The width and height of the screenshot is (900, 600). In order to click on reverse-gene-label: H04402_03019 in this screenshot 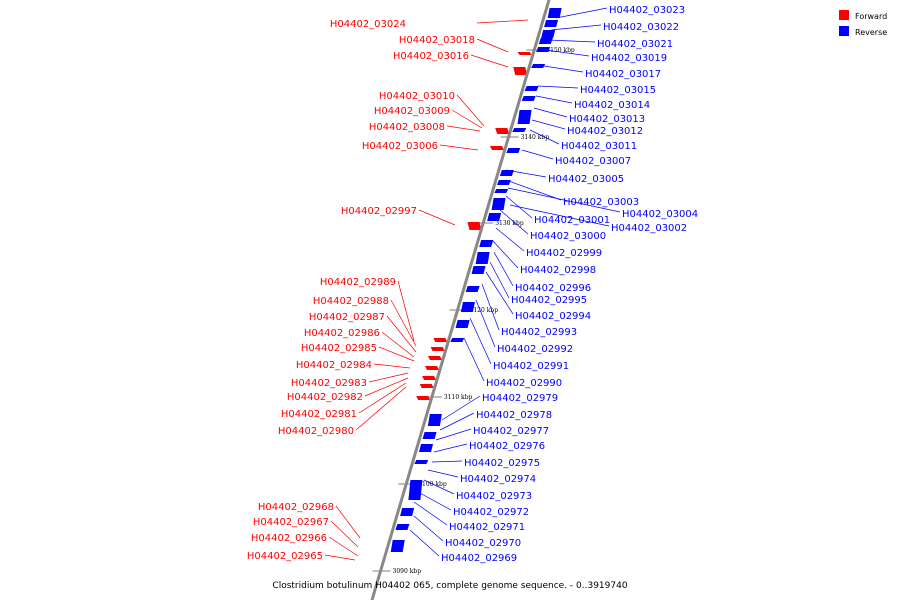, I will do `click(629, 58)`.